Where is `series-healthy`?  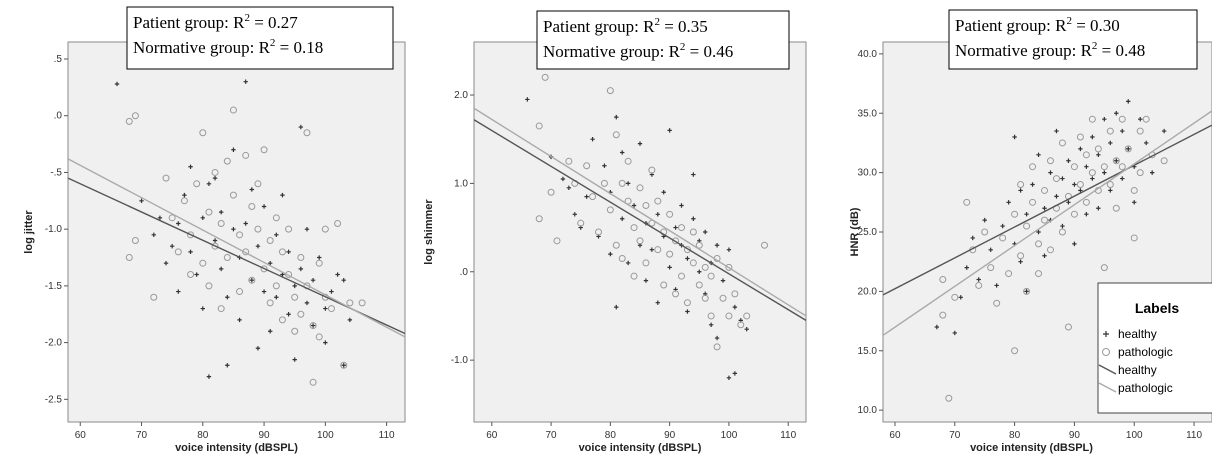
series-healthy is located at coordinates (233, 229).